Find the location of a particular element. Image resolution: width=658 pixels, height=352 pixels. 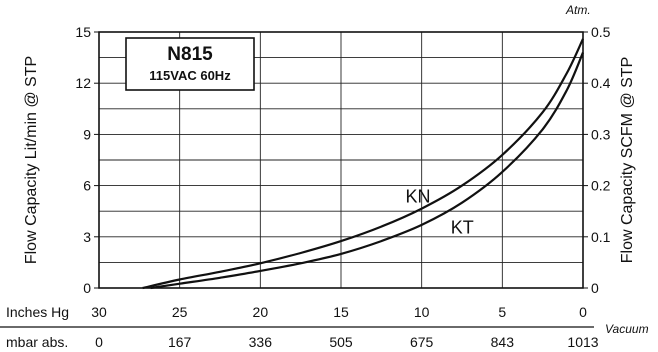

mbar-ticks: 0 167 336 505 675 843 1013 is located at coordinates (347, 342).